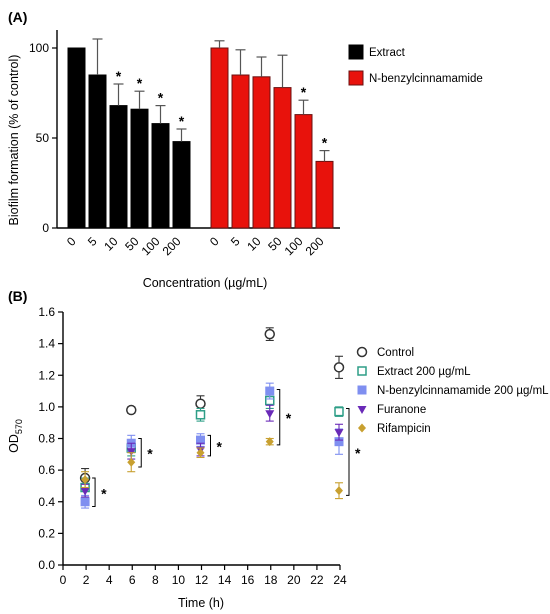  What do you see at coordinates (46, 533) in the screenshot?
I see `panel-b-y-tick-label: 0.2` at bounding box center [46, 533].